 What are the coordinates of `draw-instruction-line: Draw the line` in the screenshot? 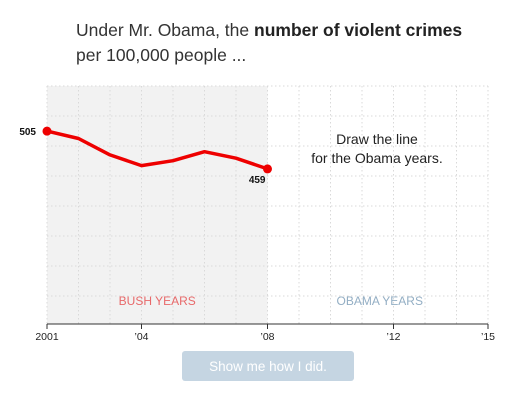 It's located at (377, 139).